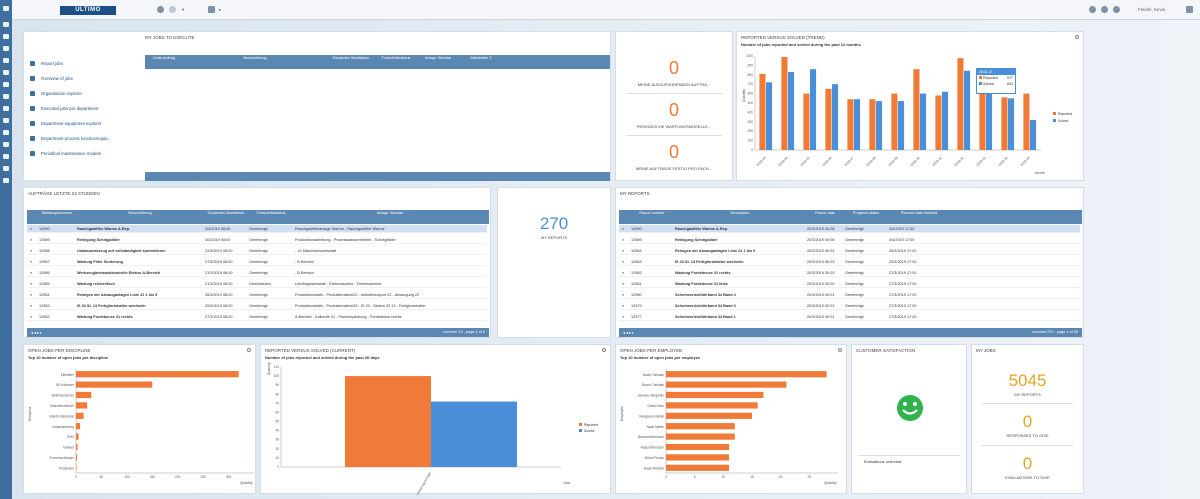 The height and width of the screenshot is (499, 1200). What do you see at coordinates (51, 78) in the screenshot?
I see `link-overview-jobs: Overview of jobs` at bounding box center [51, 78].